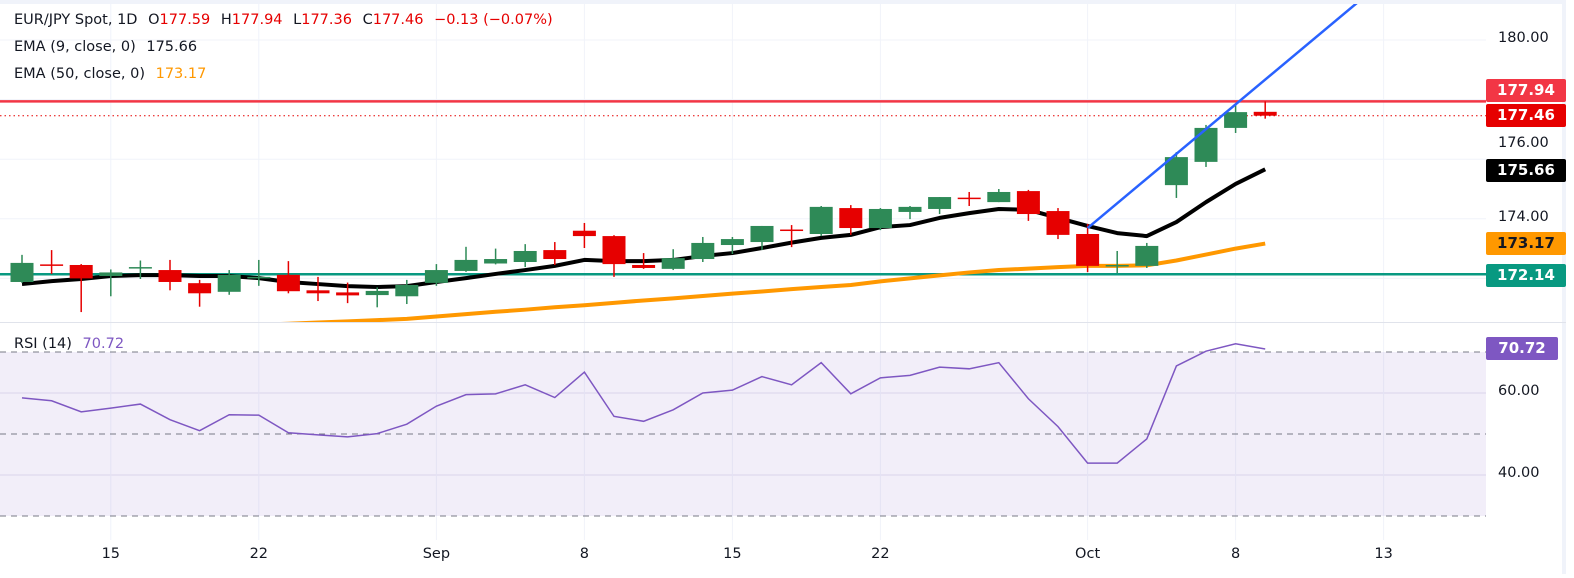 The image size is (1574, 578). Describe the element at coordinates (367, 20) in the screenshot. I see `close-label: C` at that location.